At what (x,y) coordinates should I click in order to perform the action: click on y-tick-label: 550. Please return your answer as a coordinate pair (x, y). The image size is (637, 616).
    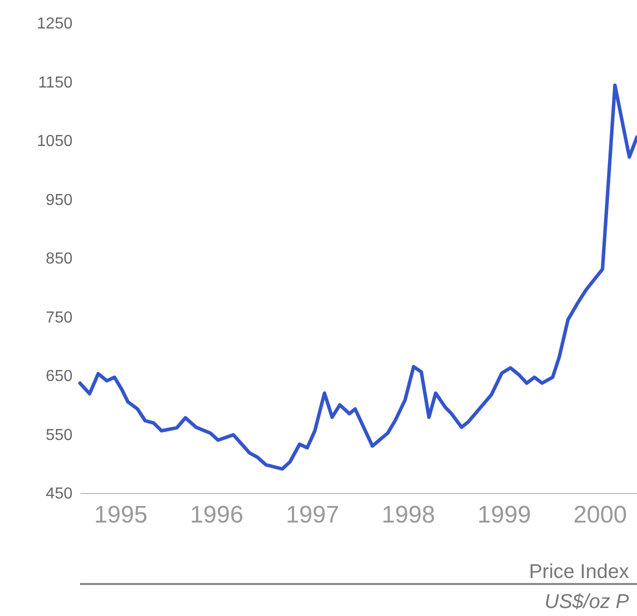
    Looking at the image, I should click on (59, 435).